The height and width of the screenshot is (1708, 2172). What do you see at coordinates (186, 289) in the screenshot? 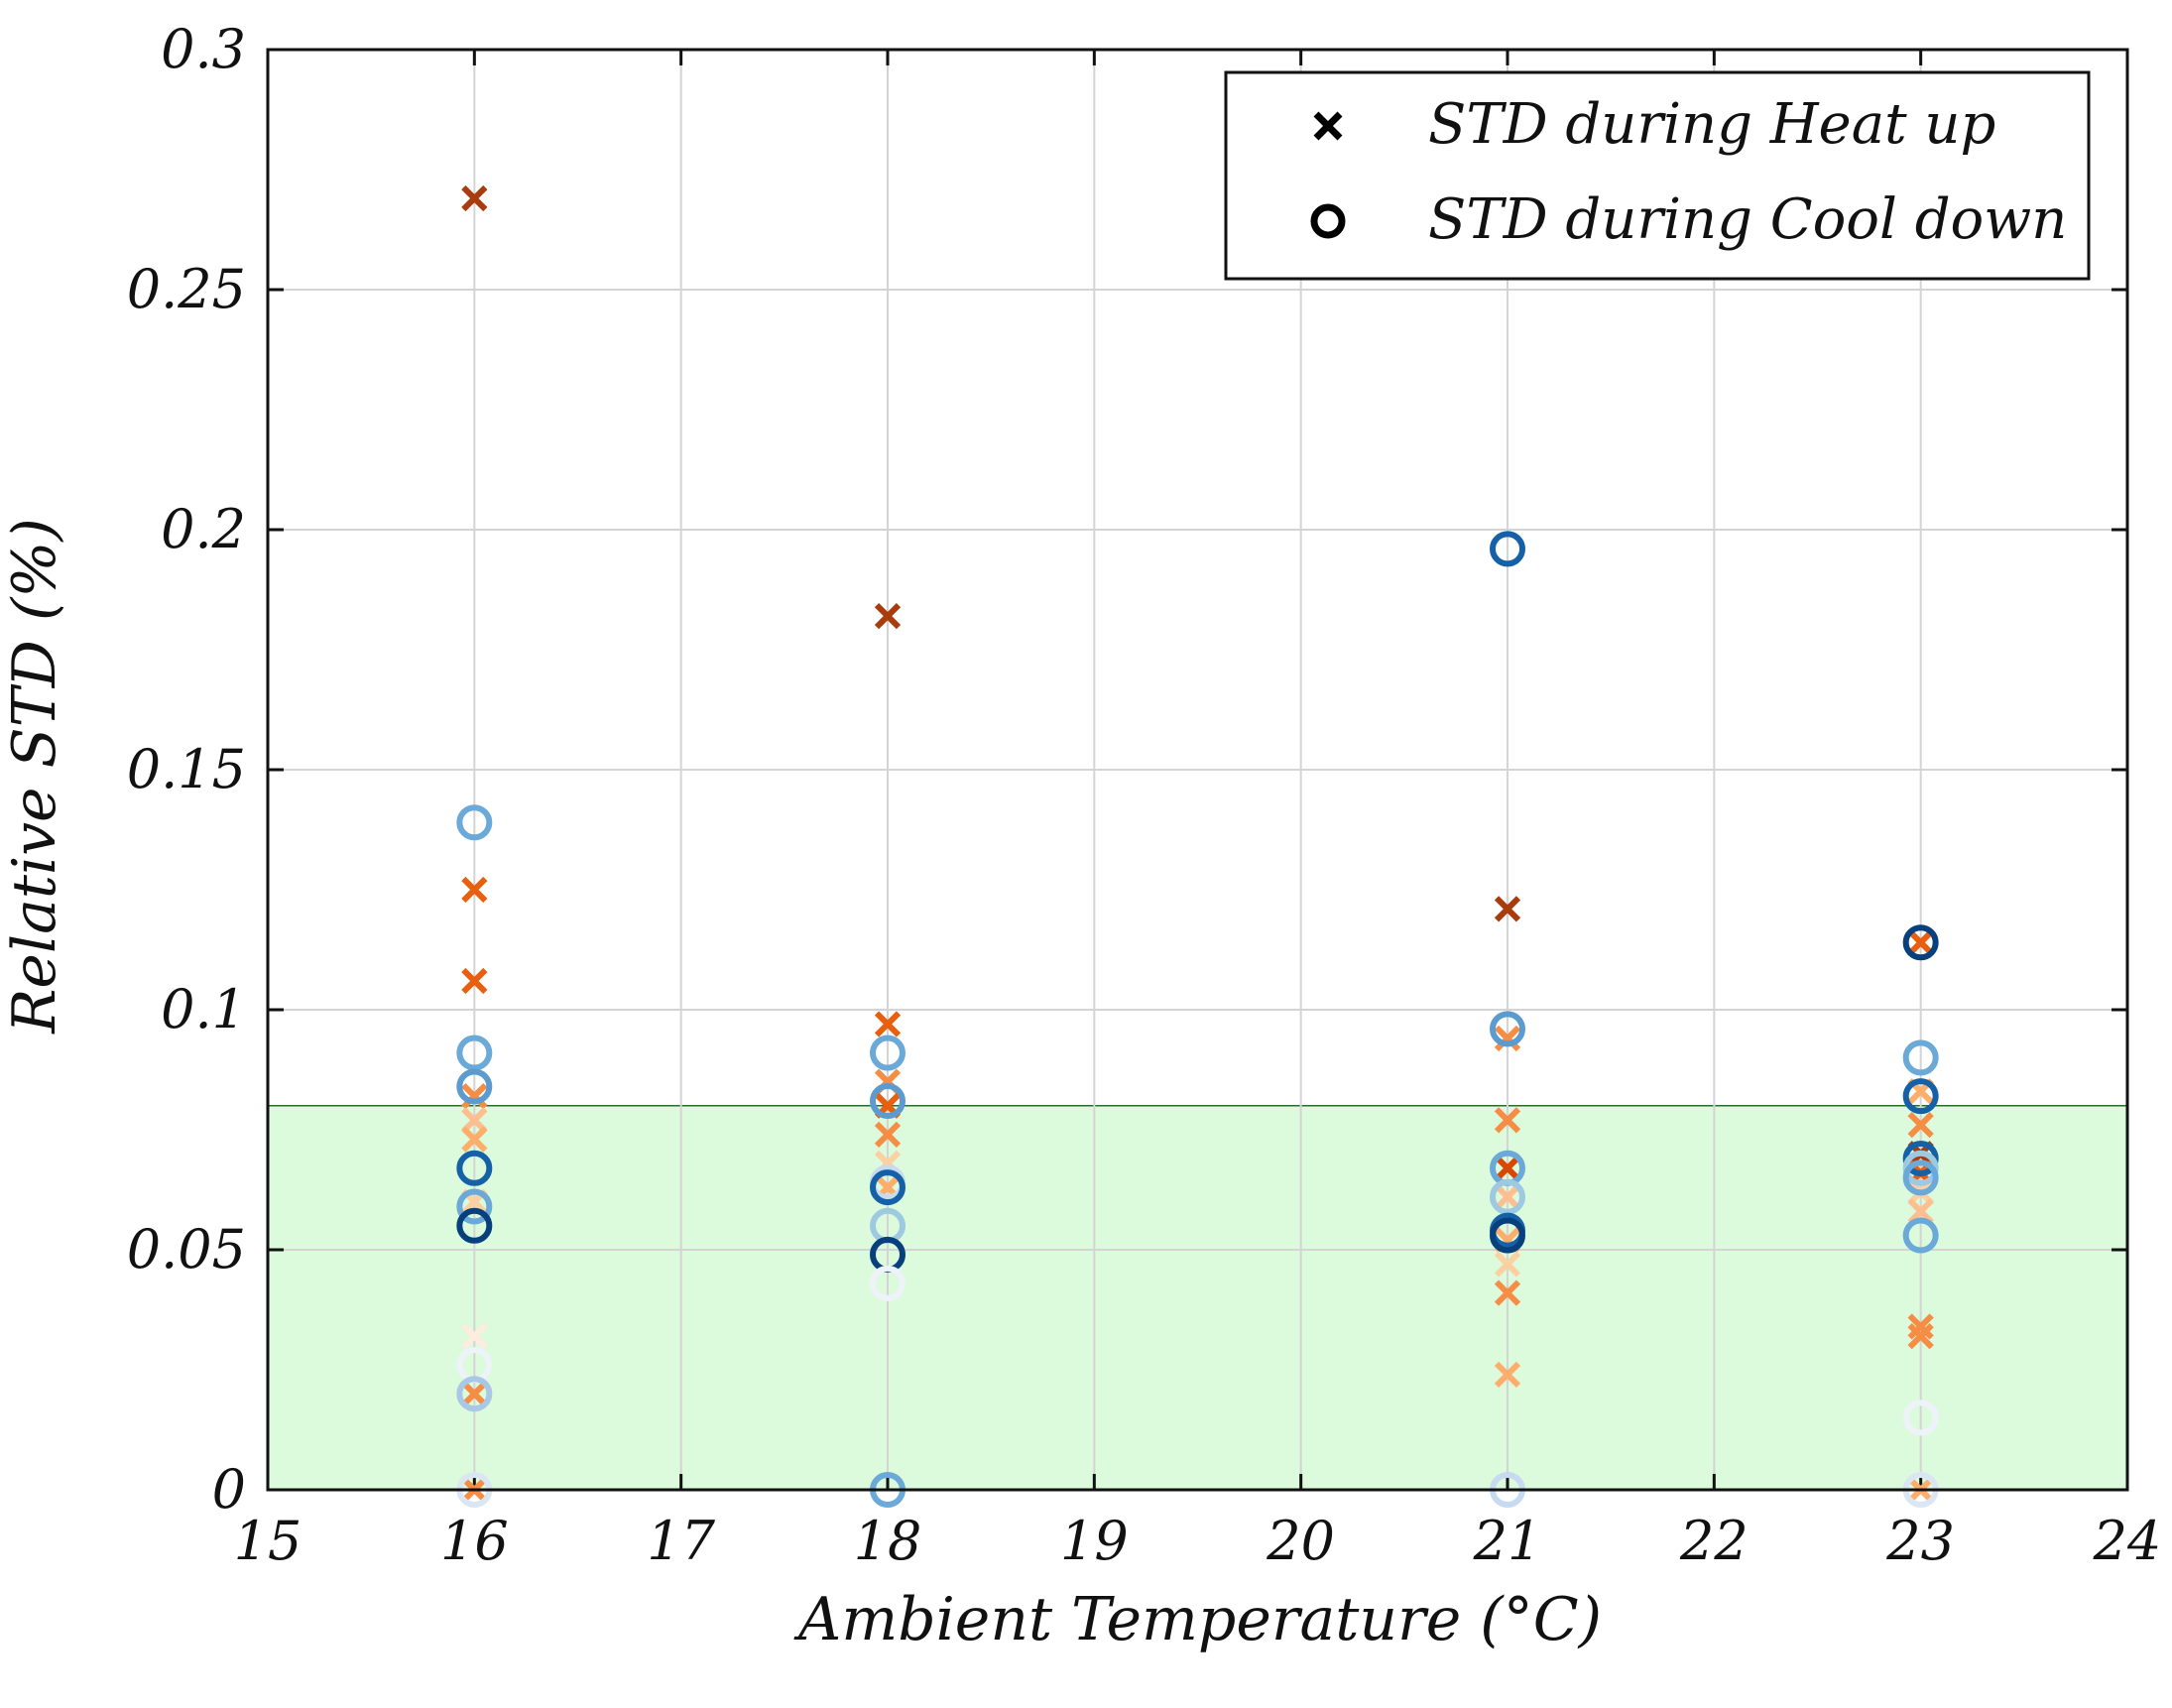
I see `y-tick-label: 0.25` at bounding box center [186, 289].